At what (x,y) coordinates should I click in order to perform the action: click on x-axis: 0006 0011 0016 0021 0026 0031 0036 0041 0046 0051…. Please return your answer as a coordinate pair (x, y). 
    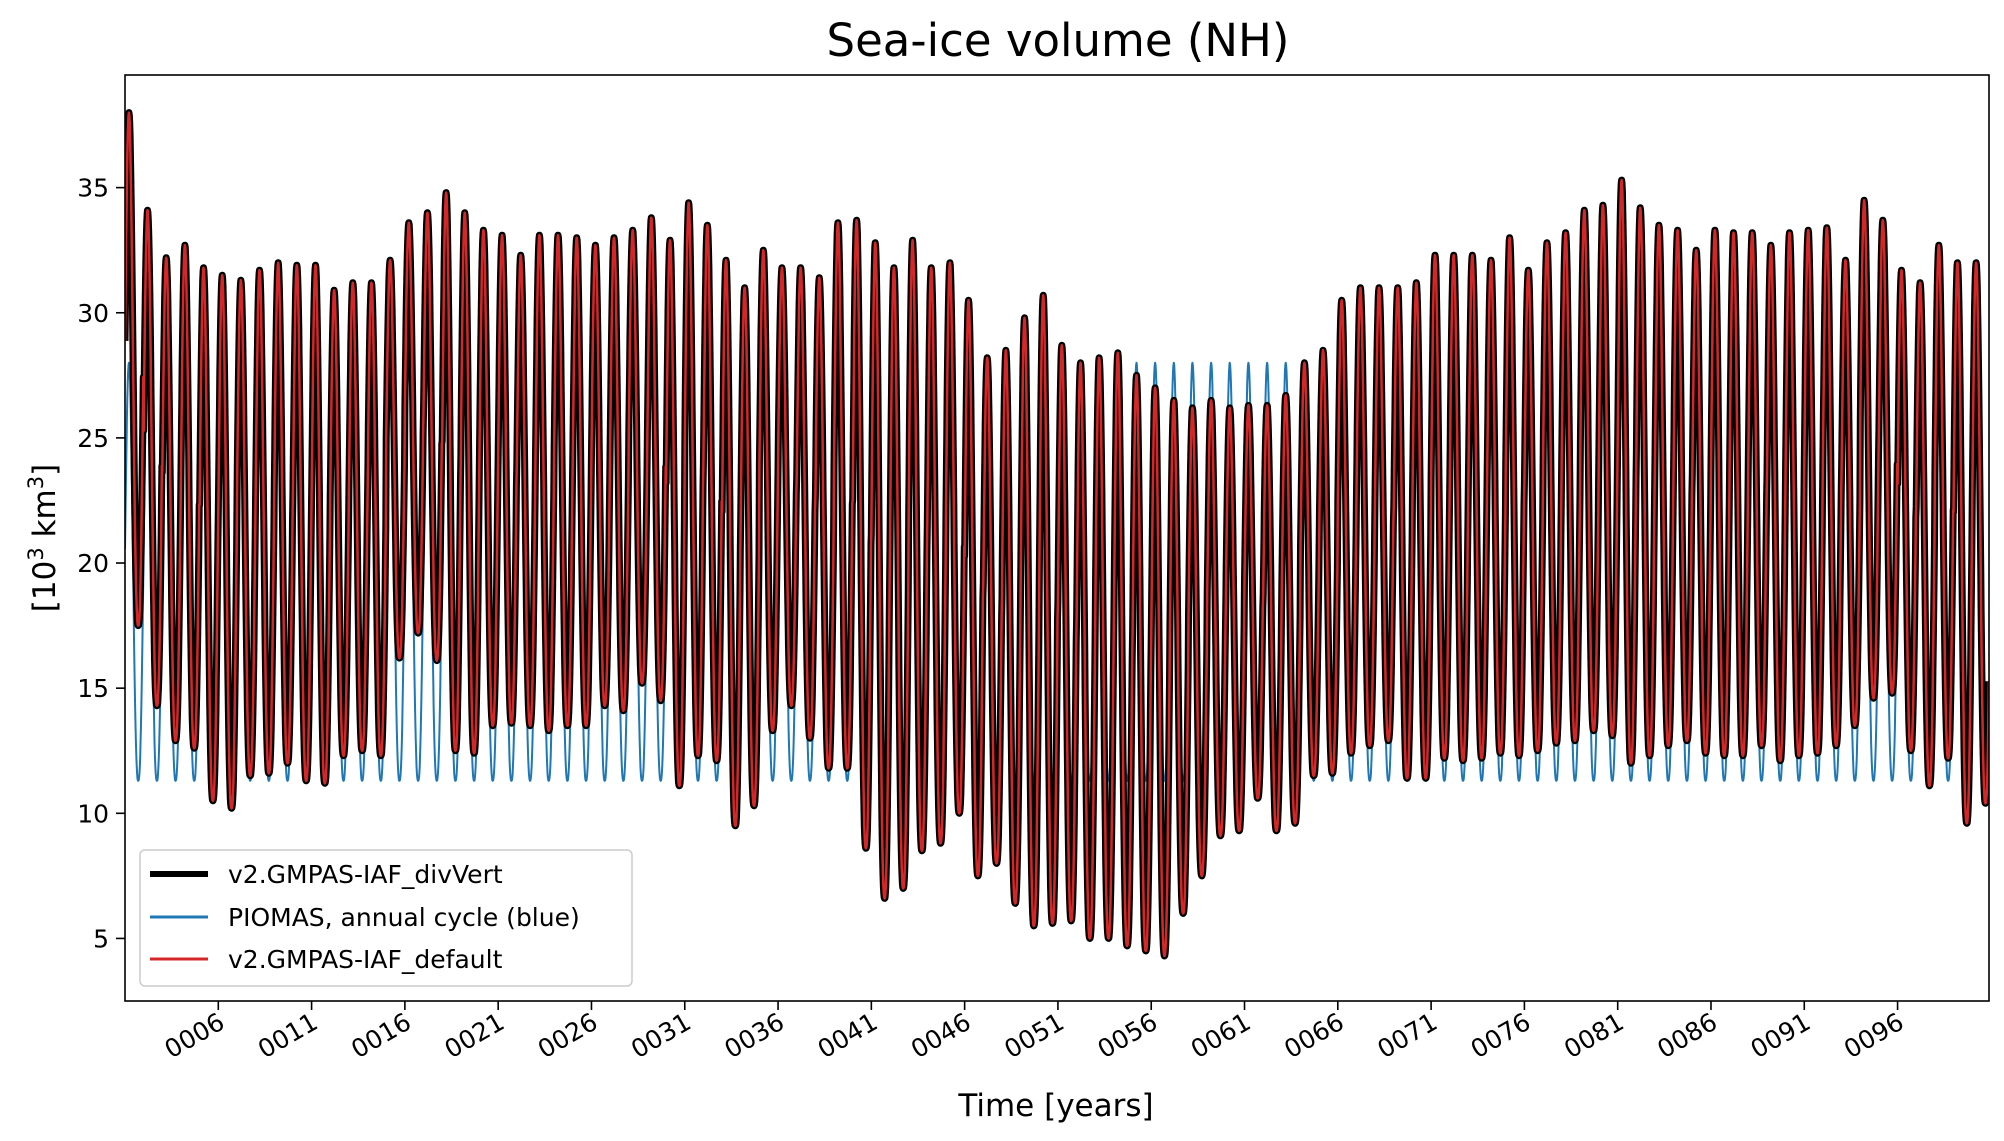
    Looking at the image, I should click on (1034, 1032).